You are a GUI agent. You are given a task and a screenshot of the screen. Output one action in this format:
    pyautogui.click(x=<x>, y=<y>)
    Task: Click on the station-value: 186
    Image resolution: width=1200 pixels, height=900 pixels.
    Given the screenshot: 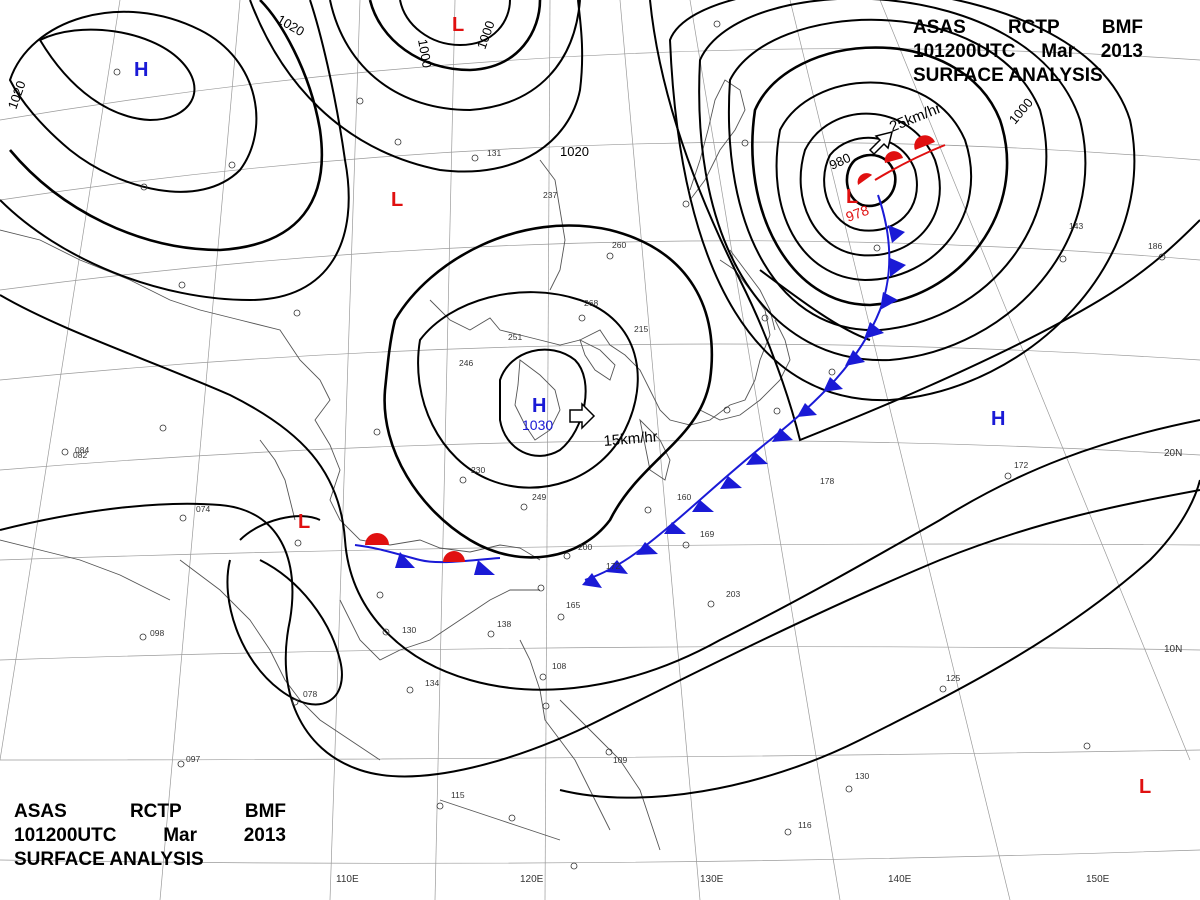 What is the action you would take?
    pyautogui.click(x=1155, y=246)
    